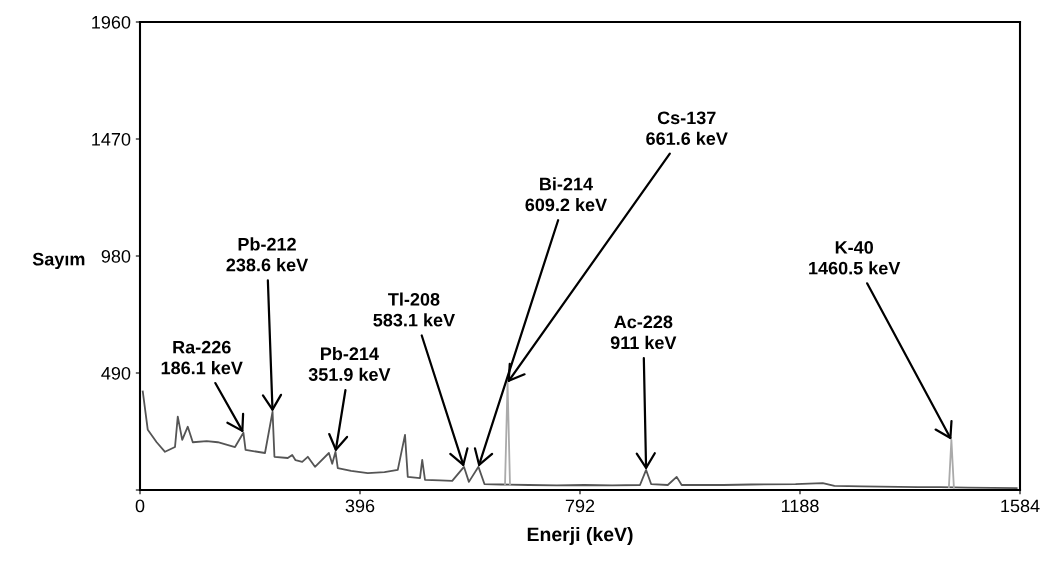  I want to click on annotation: Tl-208 583.1 keV, so click(414, 309).